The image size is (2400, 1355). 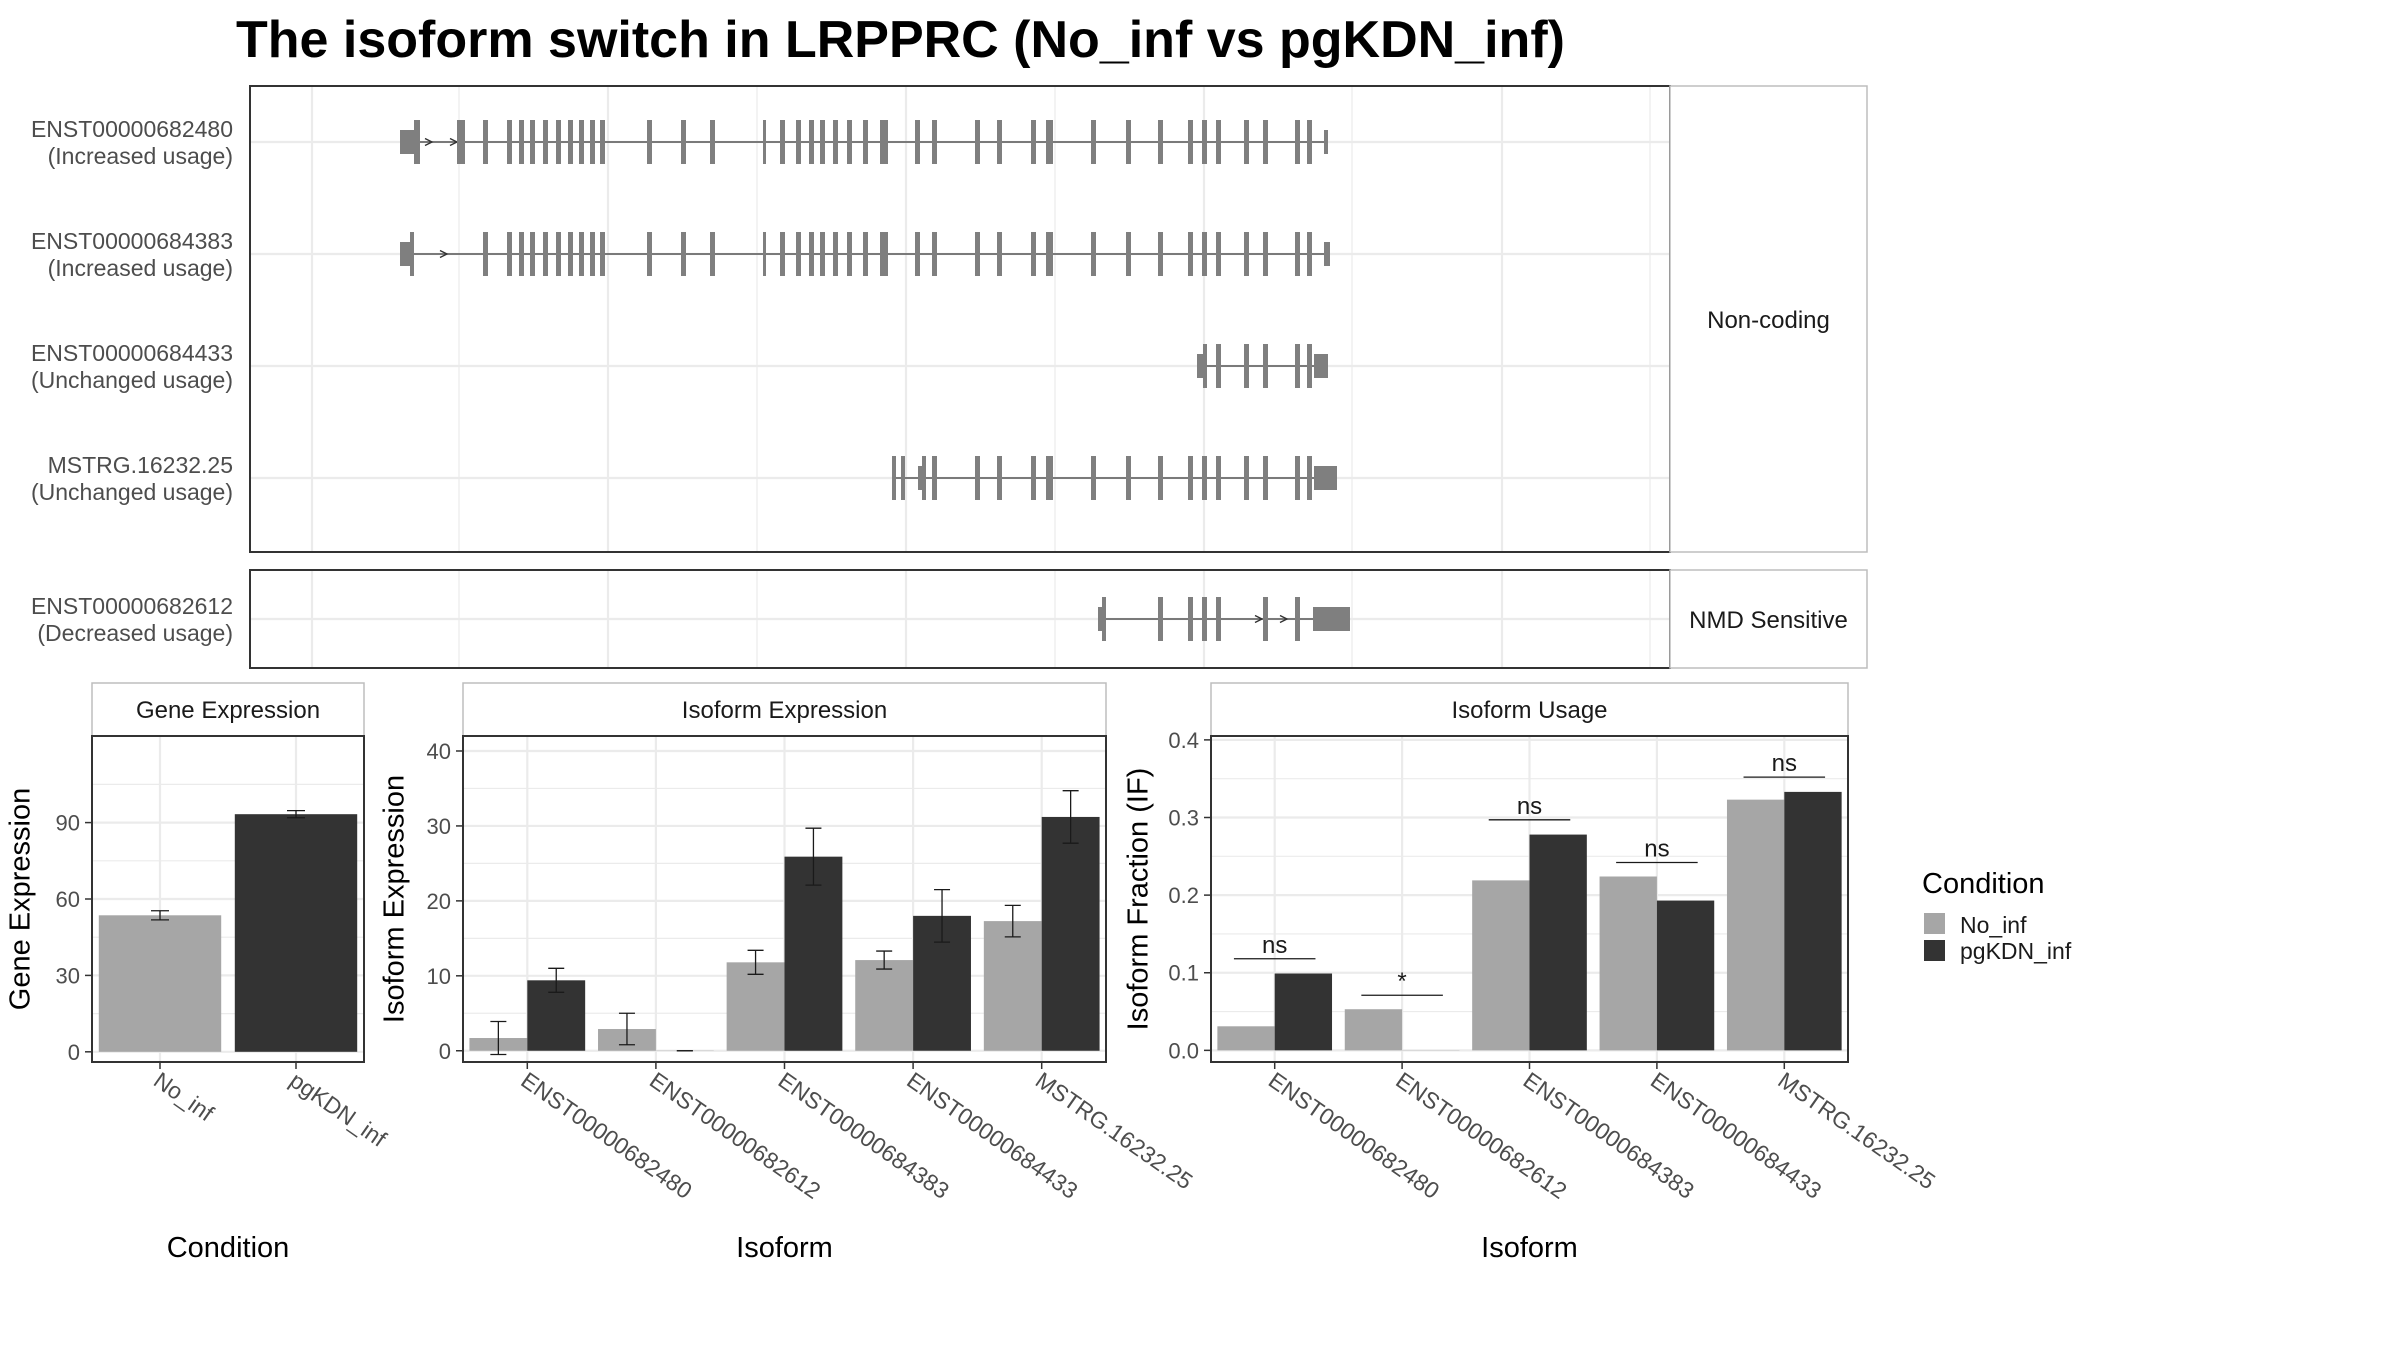 What do you see at coordinates (1373, 1029) in the screenshot?
I see `bar-enst00000682612-no-inf` at bounding box center [1373, 1029].